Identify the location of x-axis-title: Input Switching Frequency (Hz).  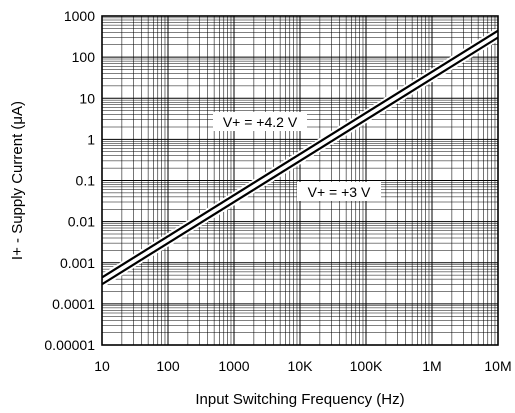
(299, 399).